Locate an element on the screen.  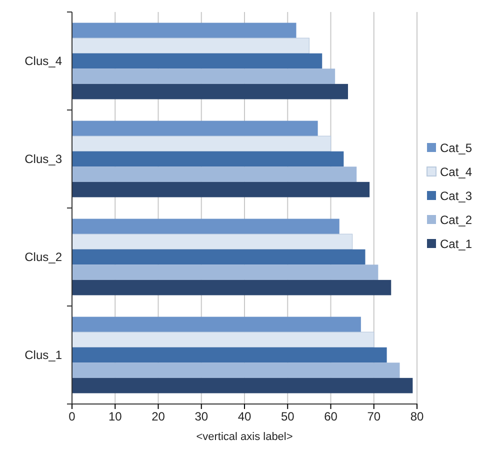
legend-label: Cat_3 is located at coordinates (456, 196).